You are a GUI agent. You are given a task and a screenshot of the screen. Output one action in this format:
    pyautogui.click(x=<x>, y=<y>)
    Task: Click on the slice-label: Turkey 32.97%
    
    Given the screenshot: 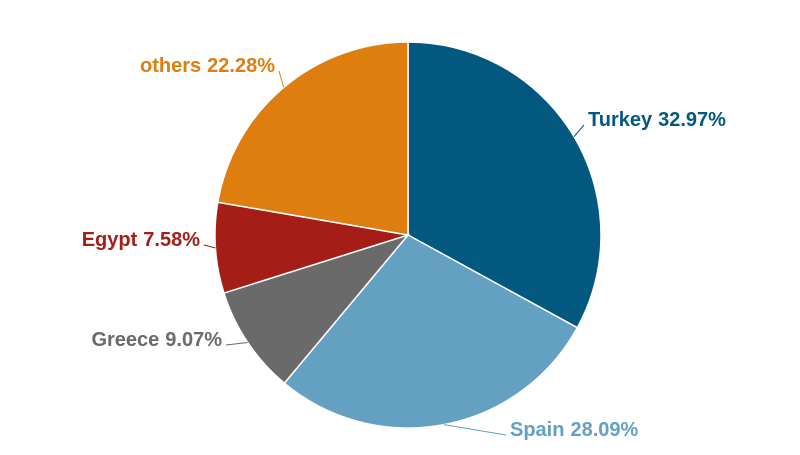 What is the action you would take?
    pyautogui.click(x=657, y=120)
    